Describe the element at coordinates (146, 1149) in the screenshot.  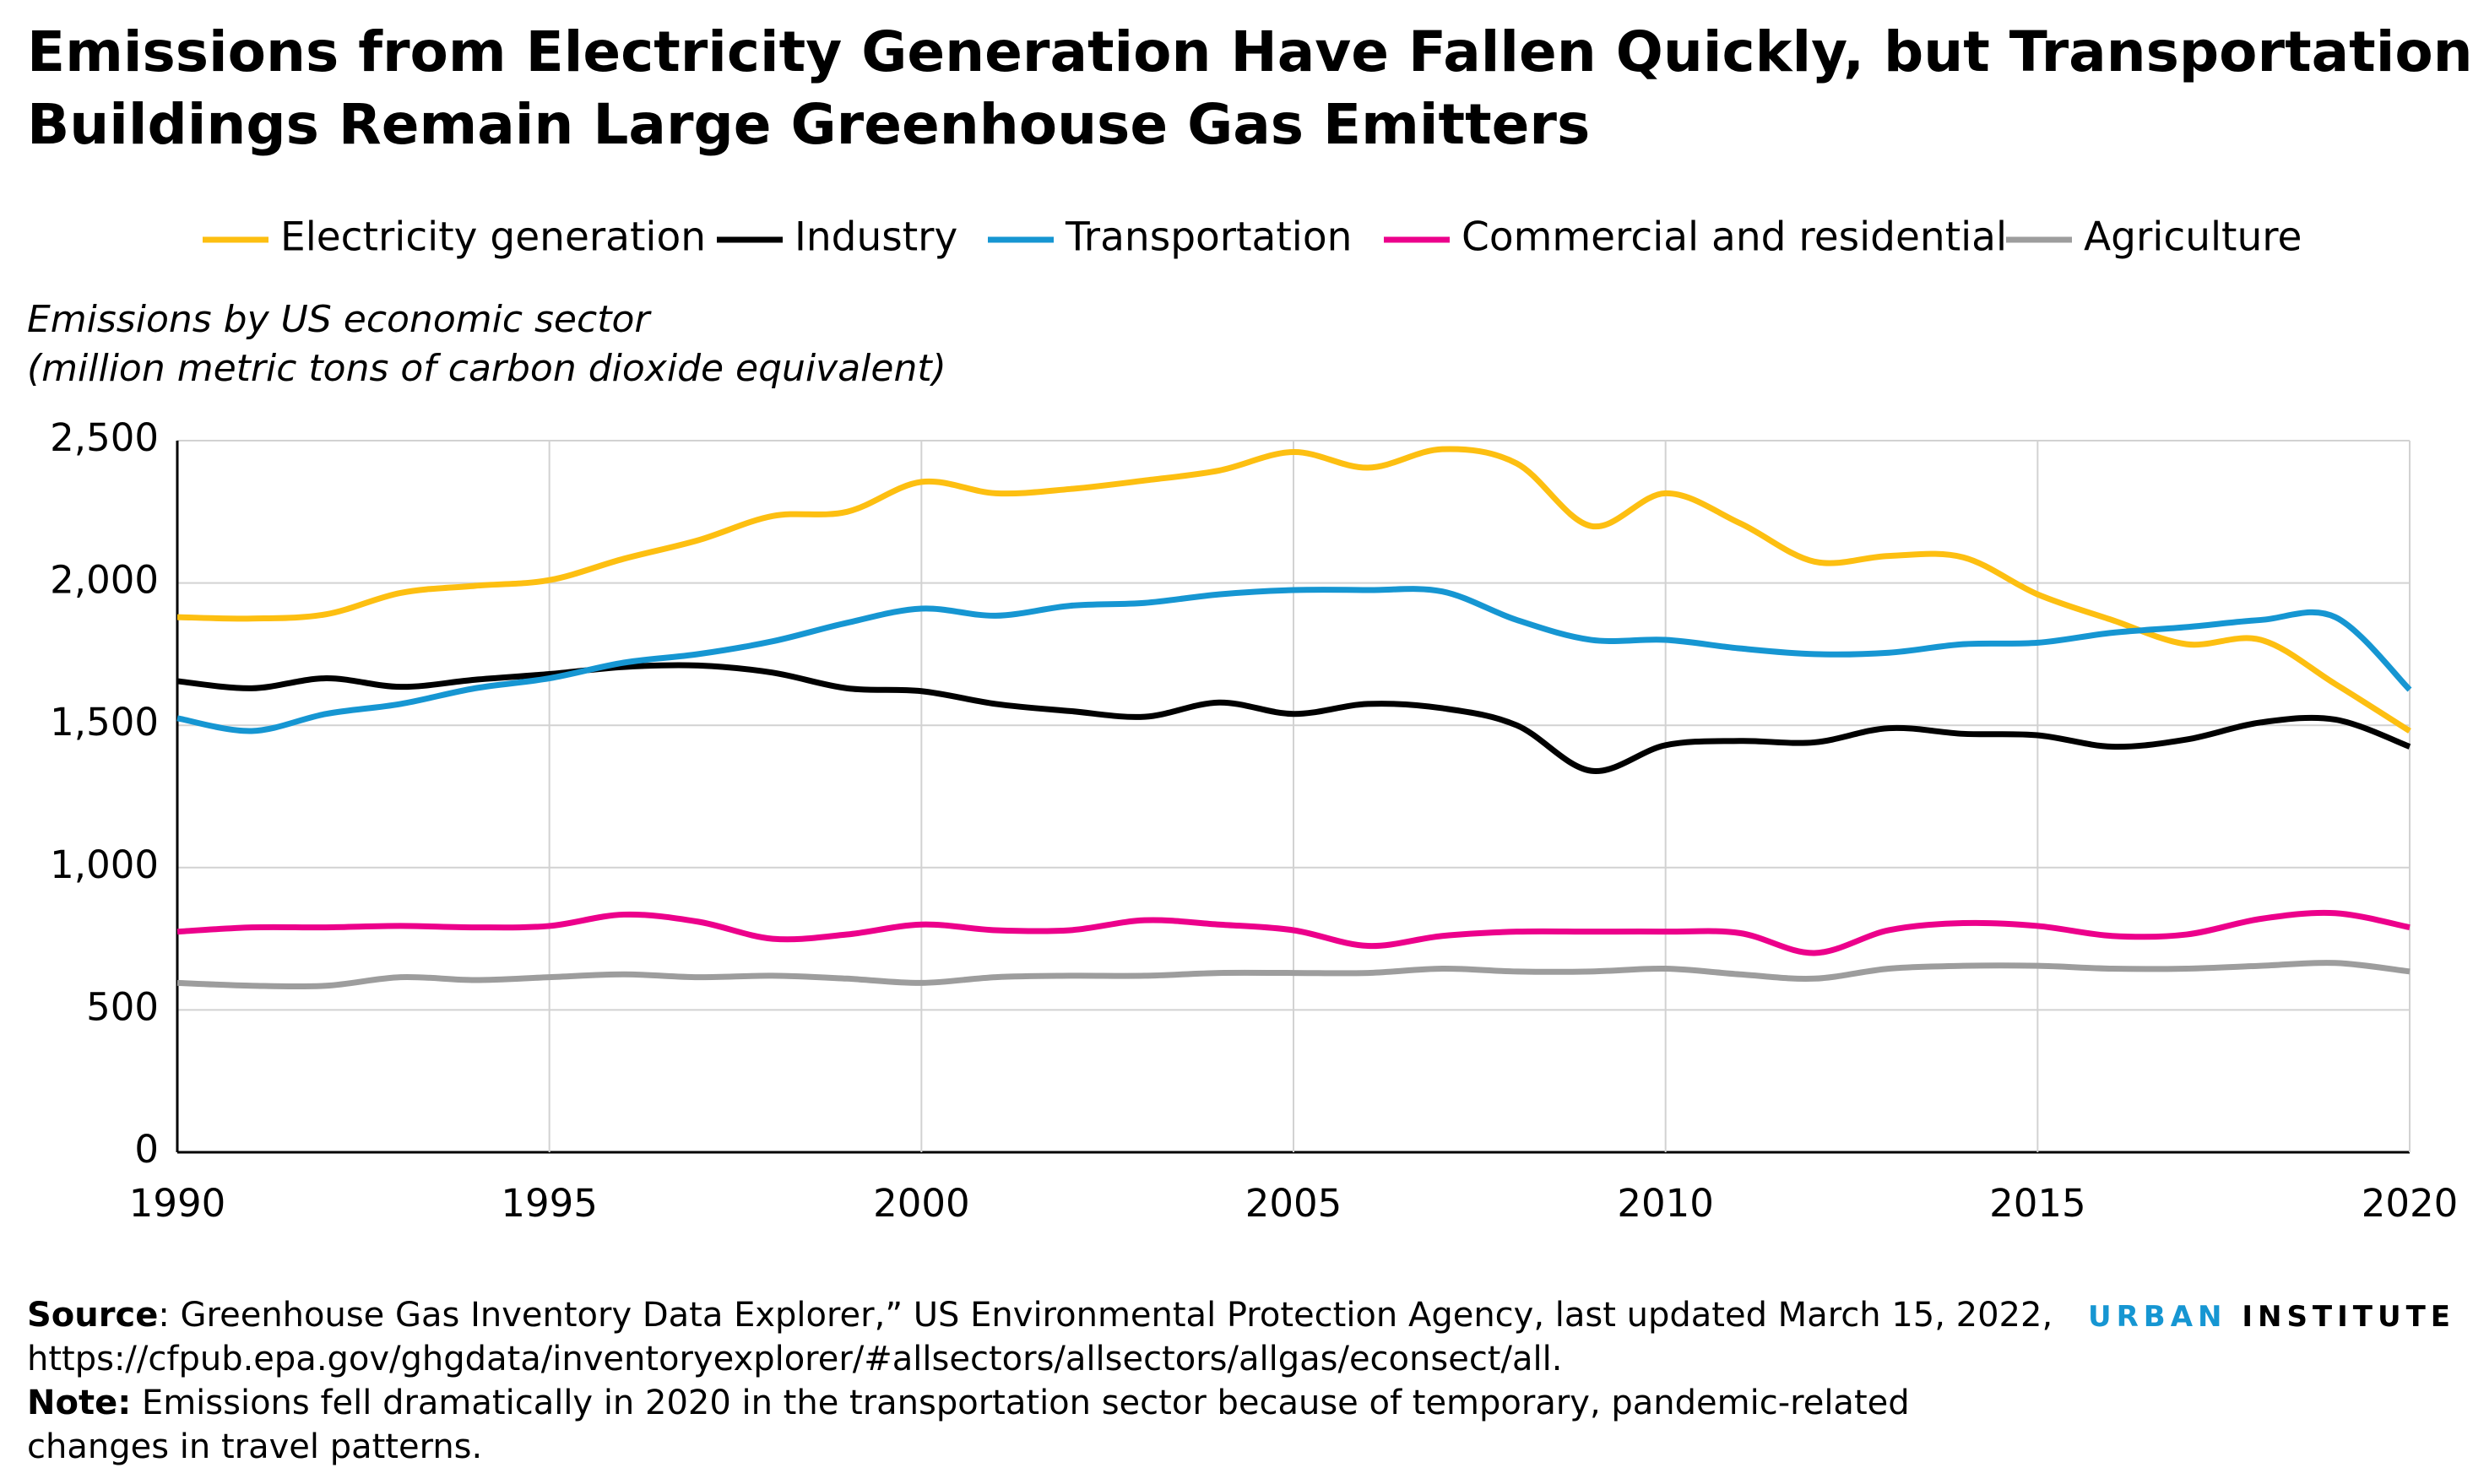
I see `y-tick-label: 0` at that location.